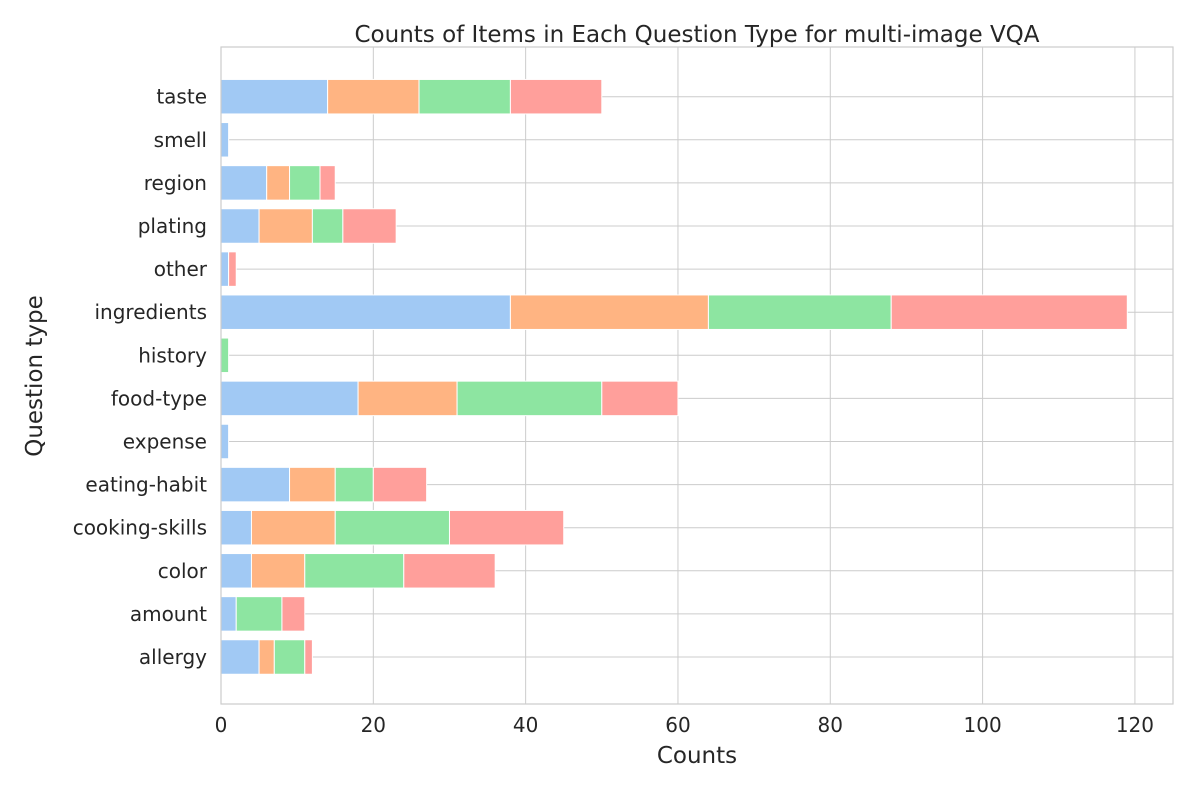  Describe the element at coordinates (150, 312) in the screenshot. I see `y-tick-label-ingredients: ingredients` at that location.